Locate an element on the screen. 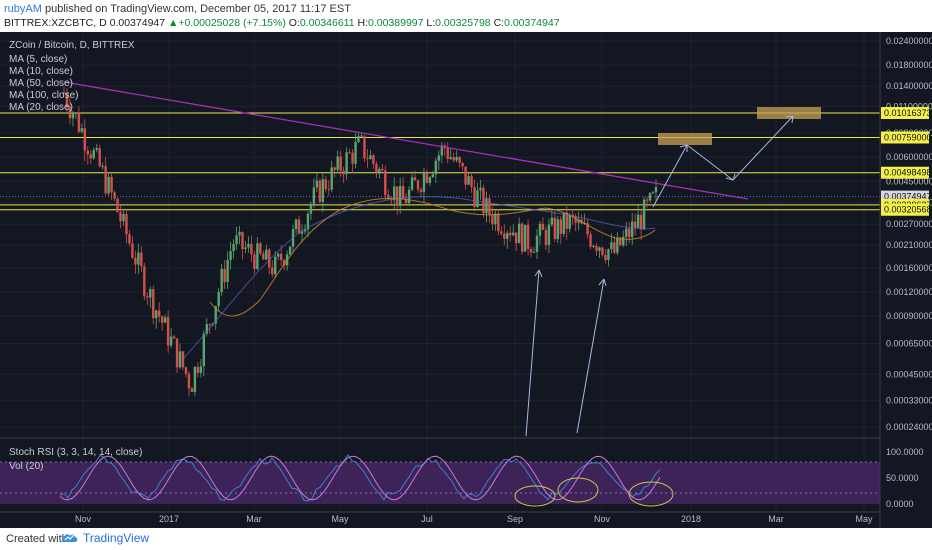 The height and width of the screenshot is (550, 932). stoch-rsi-label: Stoch RSI (3, 3, 14, 14, close) is located at coordinates (75, 452).